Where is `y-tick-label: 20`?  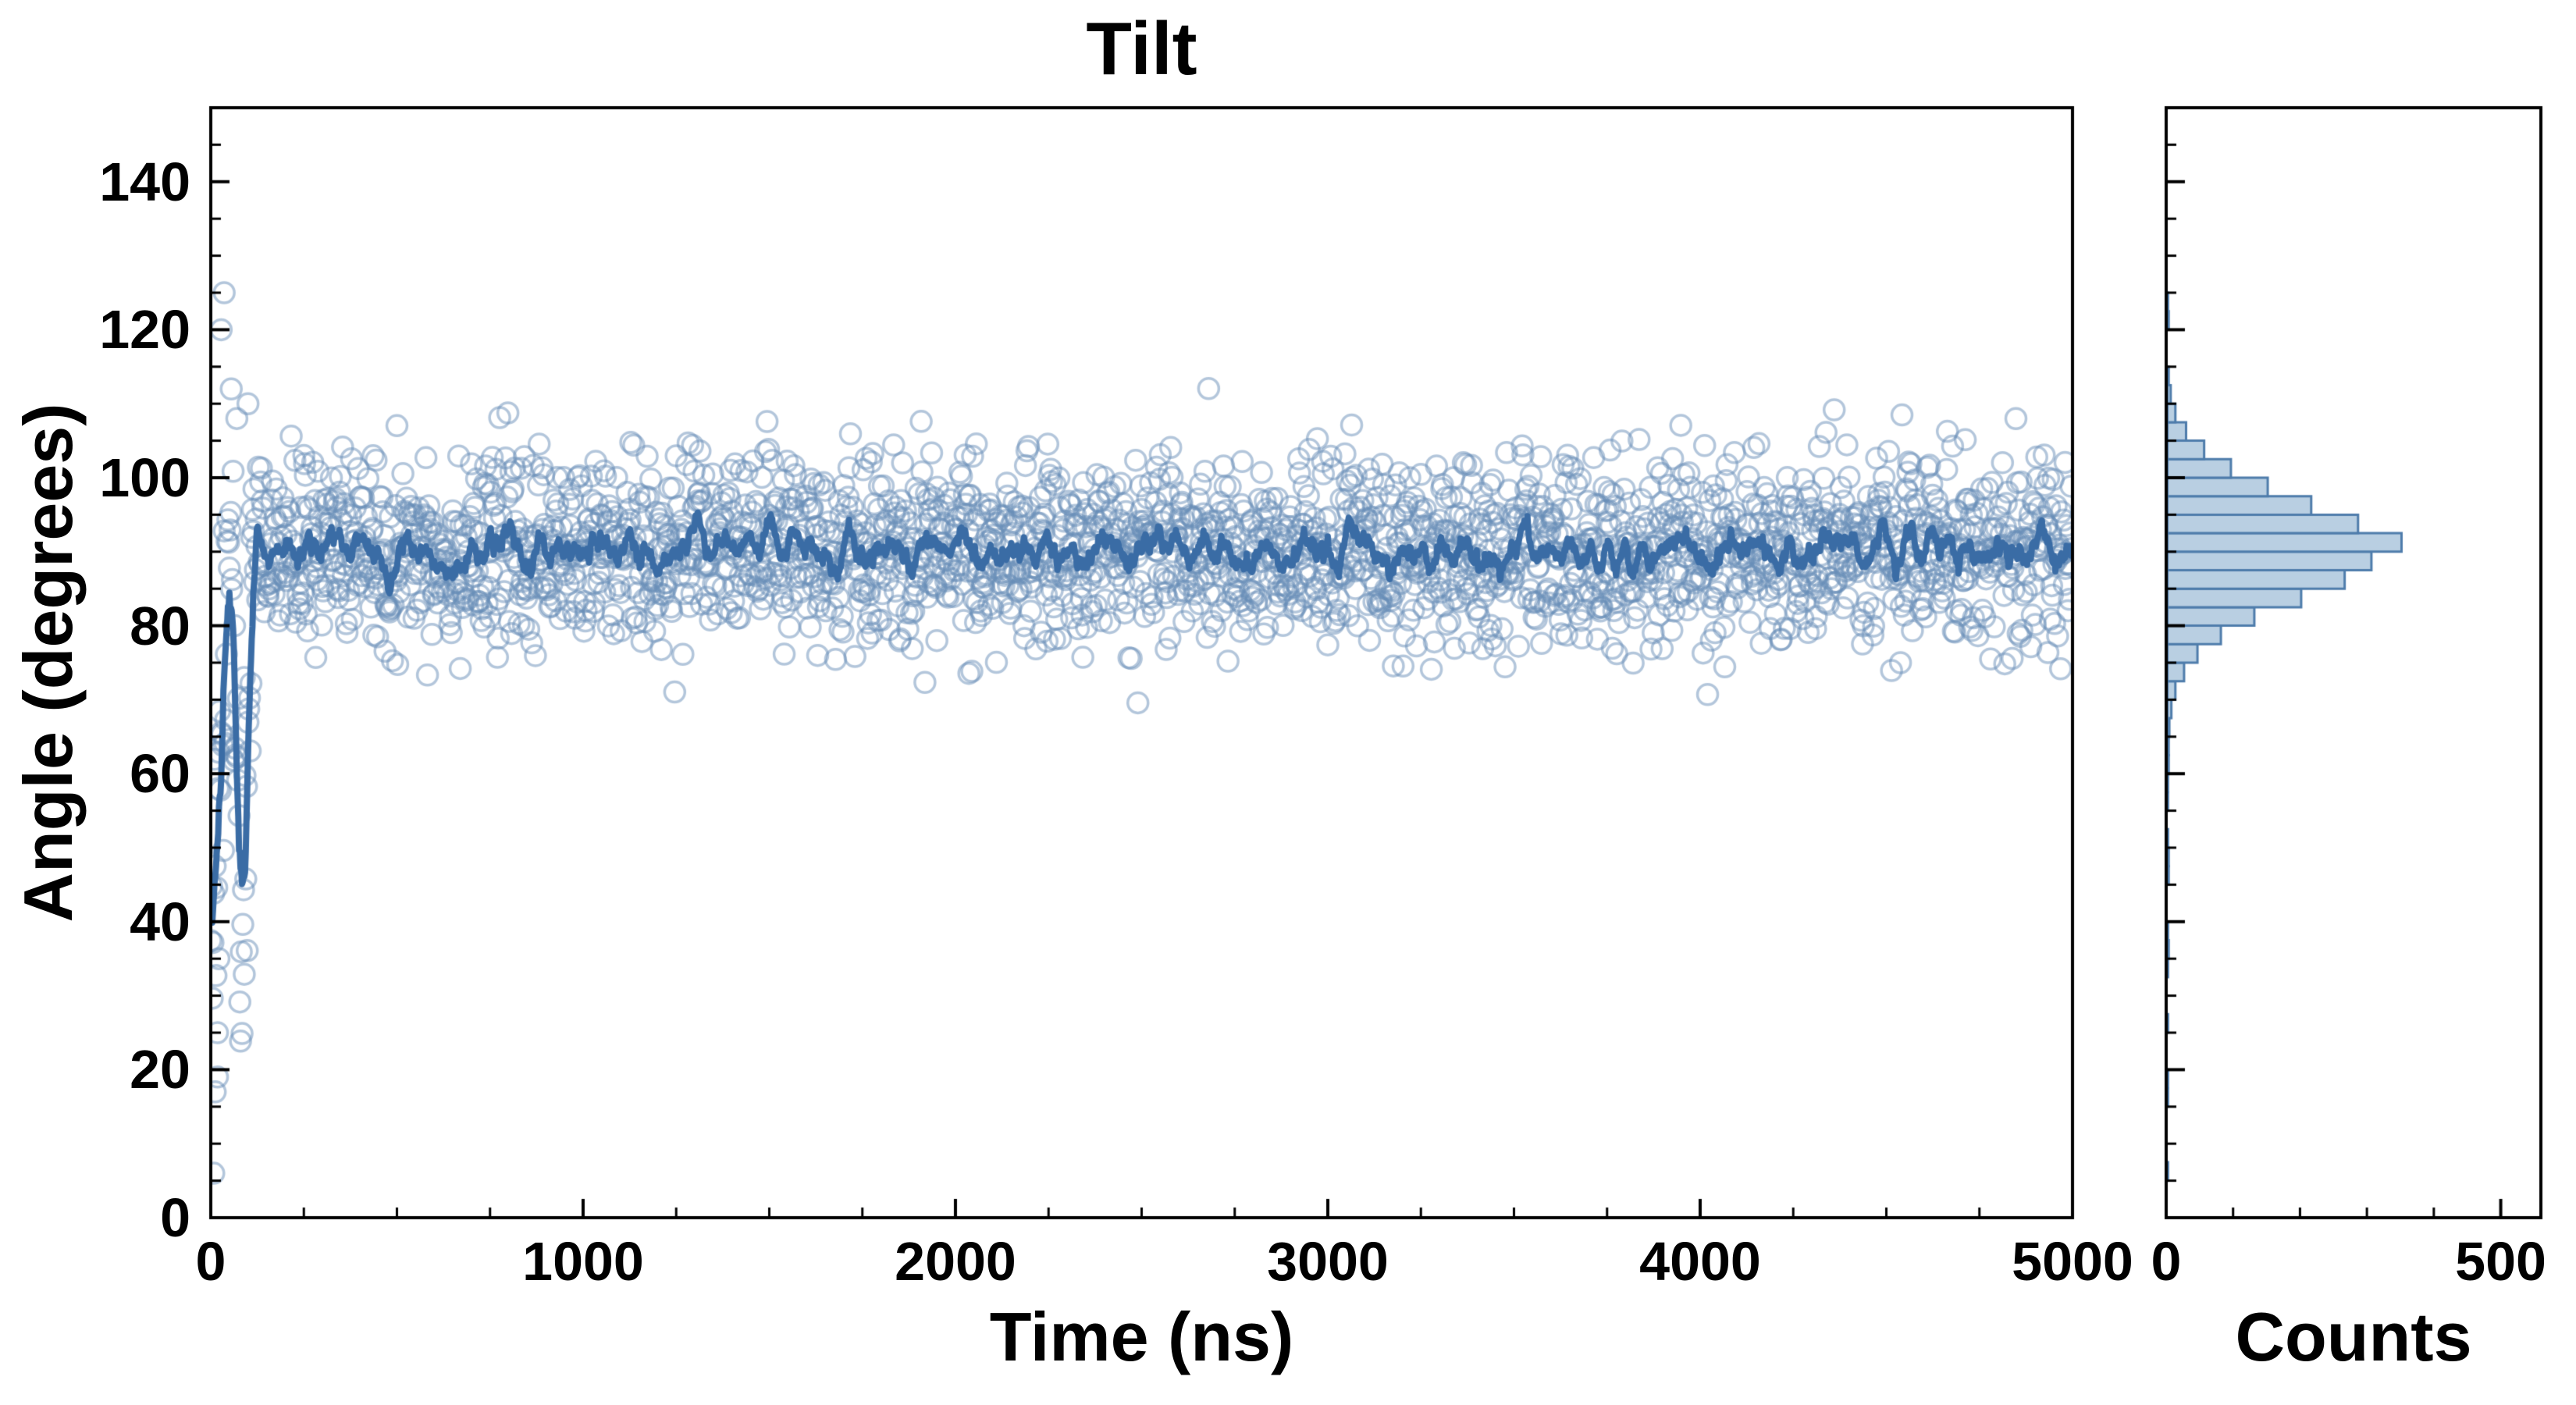 y-tick-label: 20 is located at coordinates (160, 1070).